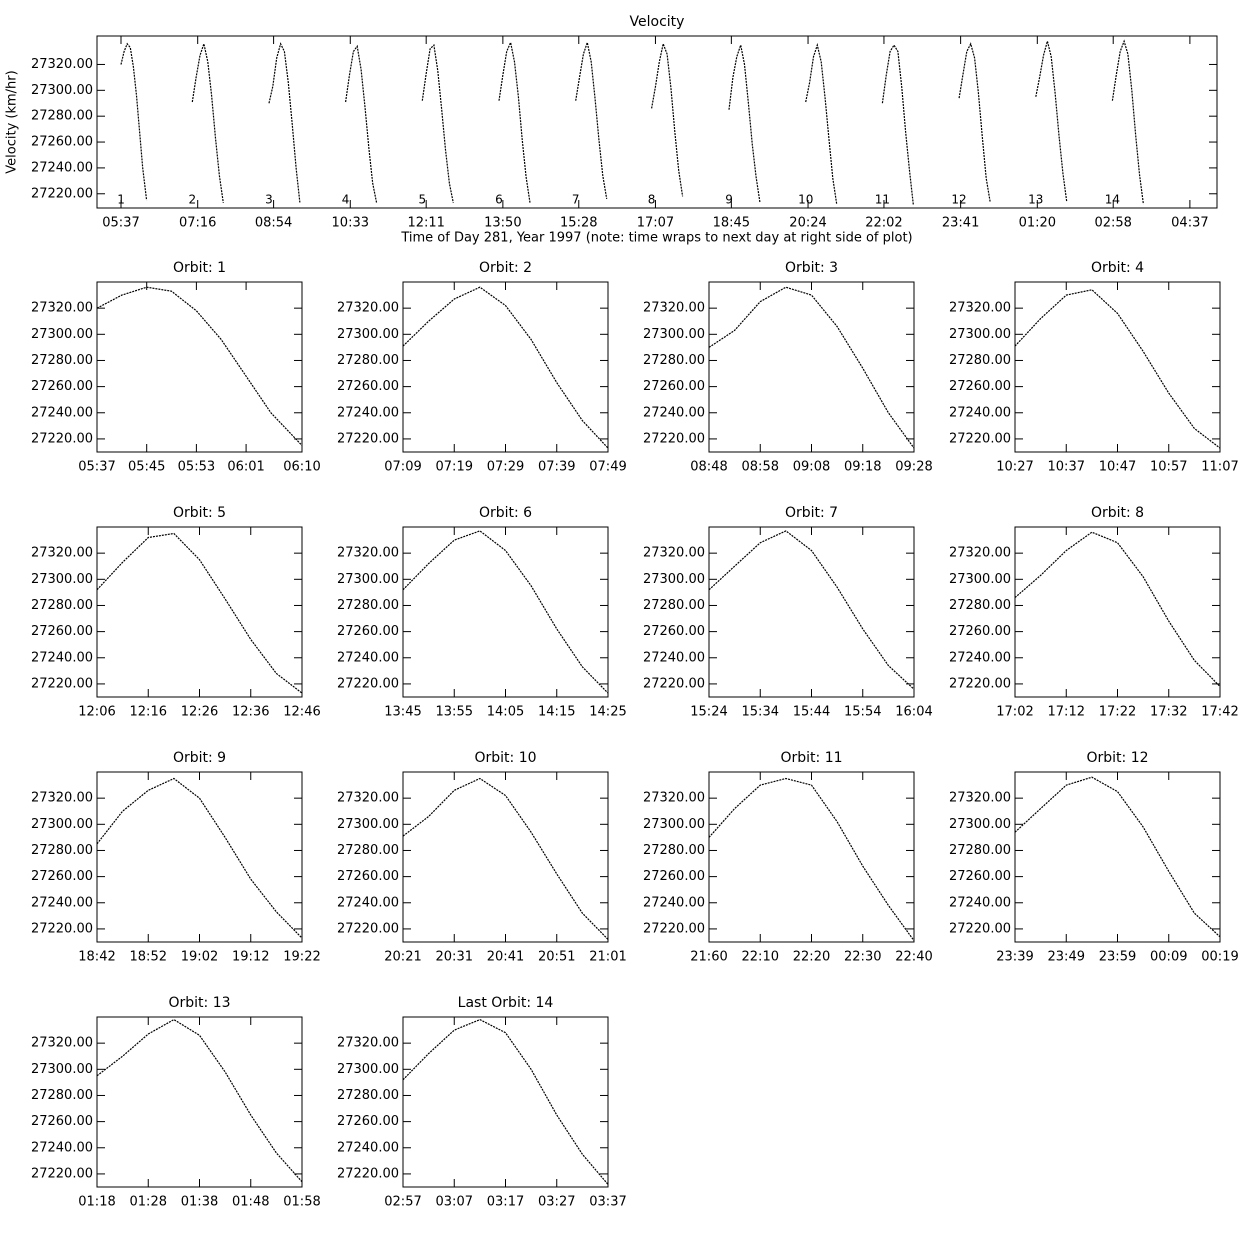 The image size is (1250, 1250). Describe the element at coordinates (657, 22) in the screenshot. I see `chart-title: Velocity` at that location.